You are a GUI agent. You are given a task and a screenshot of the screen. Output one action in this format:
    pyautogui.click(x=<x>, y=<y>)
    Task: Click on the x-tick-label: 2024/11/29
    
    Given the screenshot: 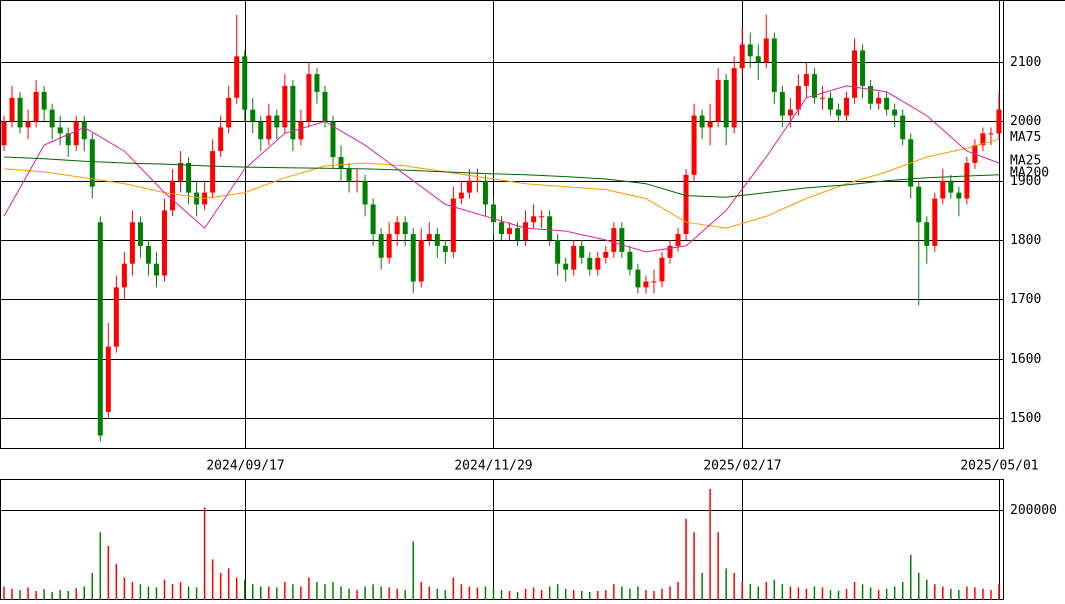 What is the action you would take?
    pyautogui.click(x=493, y=466)
    